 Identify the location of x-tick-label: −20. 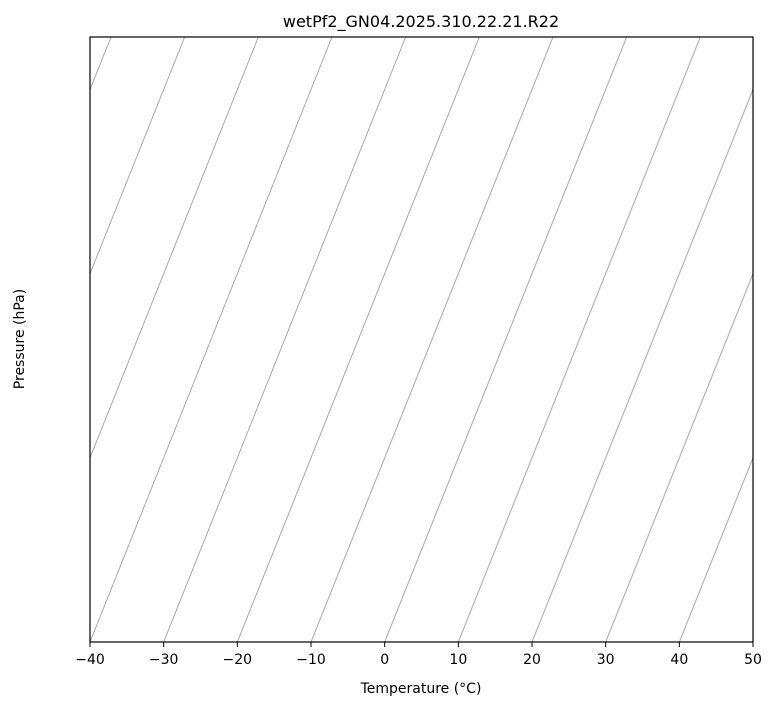
(238, 660).